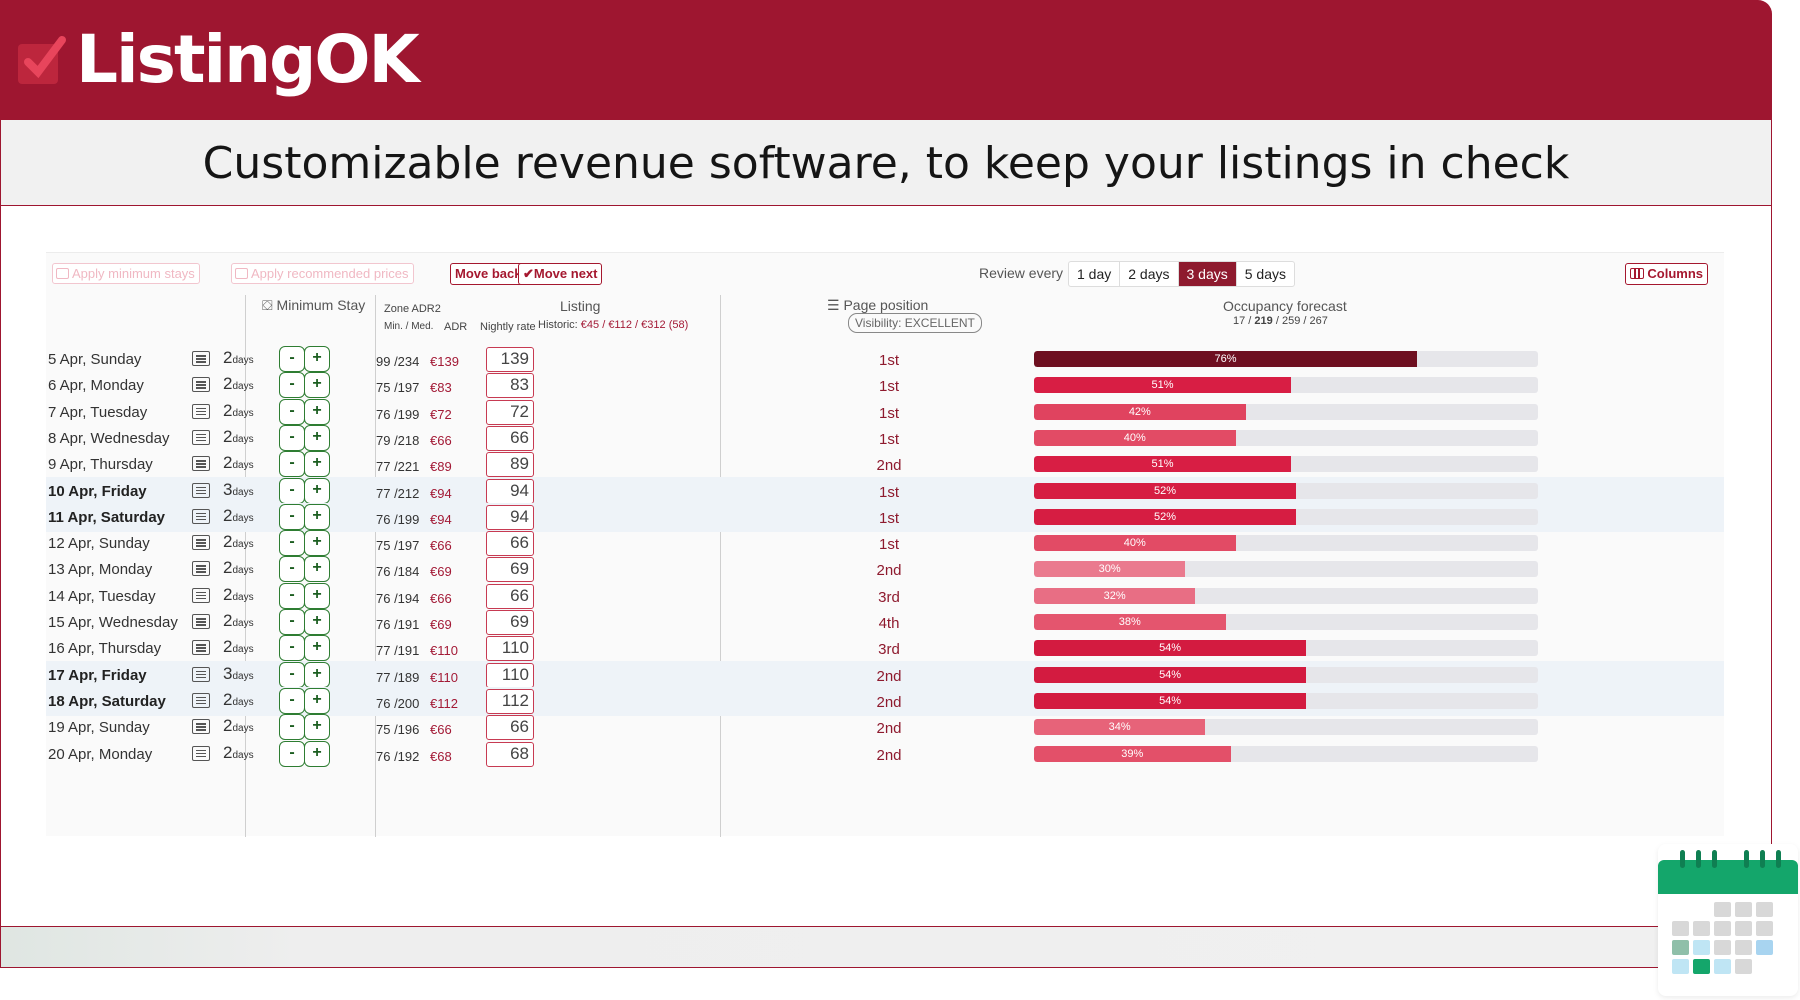 This screenshot has height=1000, width=1800. What do you see at coordinates (95, 359) in the screenshot?
I see `date-cell: 5 Apr, Sunday` at bounding box center [95, 359].